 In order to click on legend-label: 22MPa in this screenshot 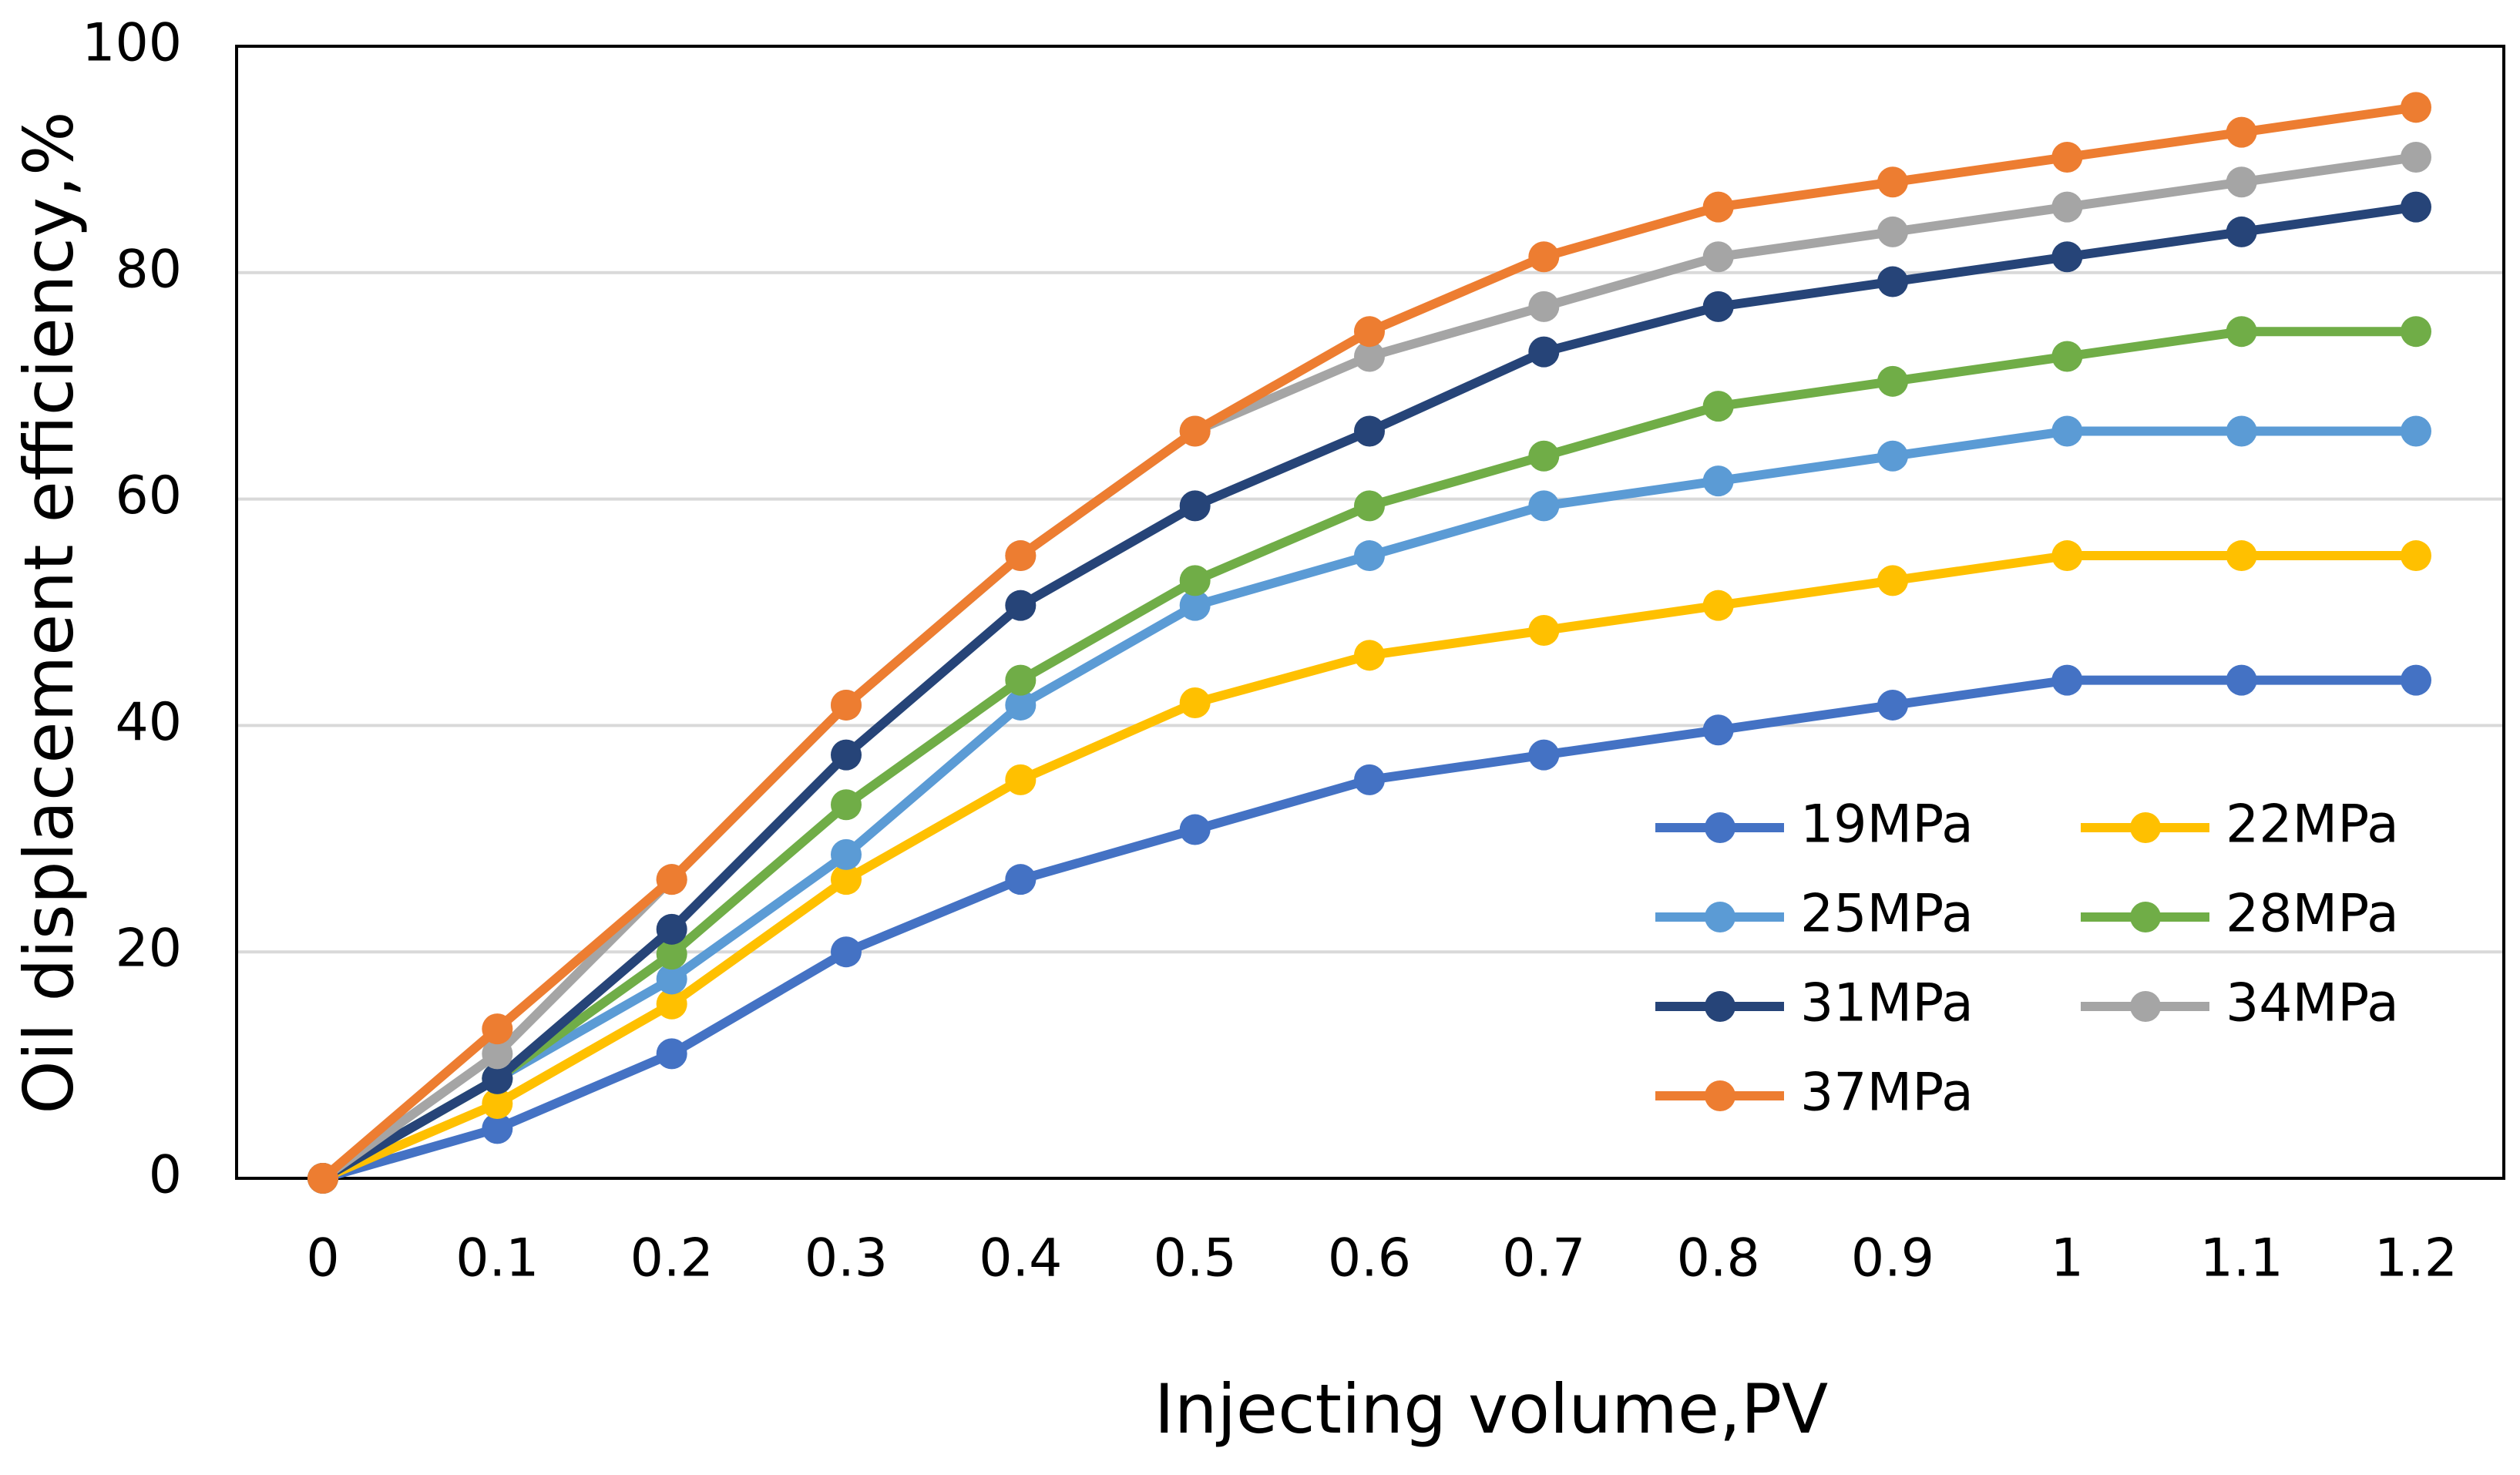, I will do `click(2312, 825)`.